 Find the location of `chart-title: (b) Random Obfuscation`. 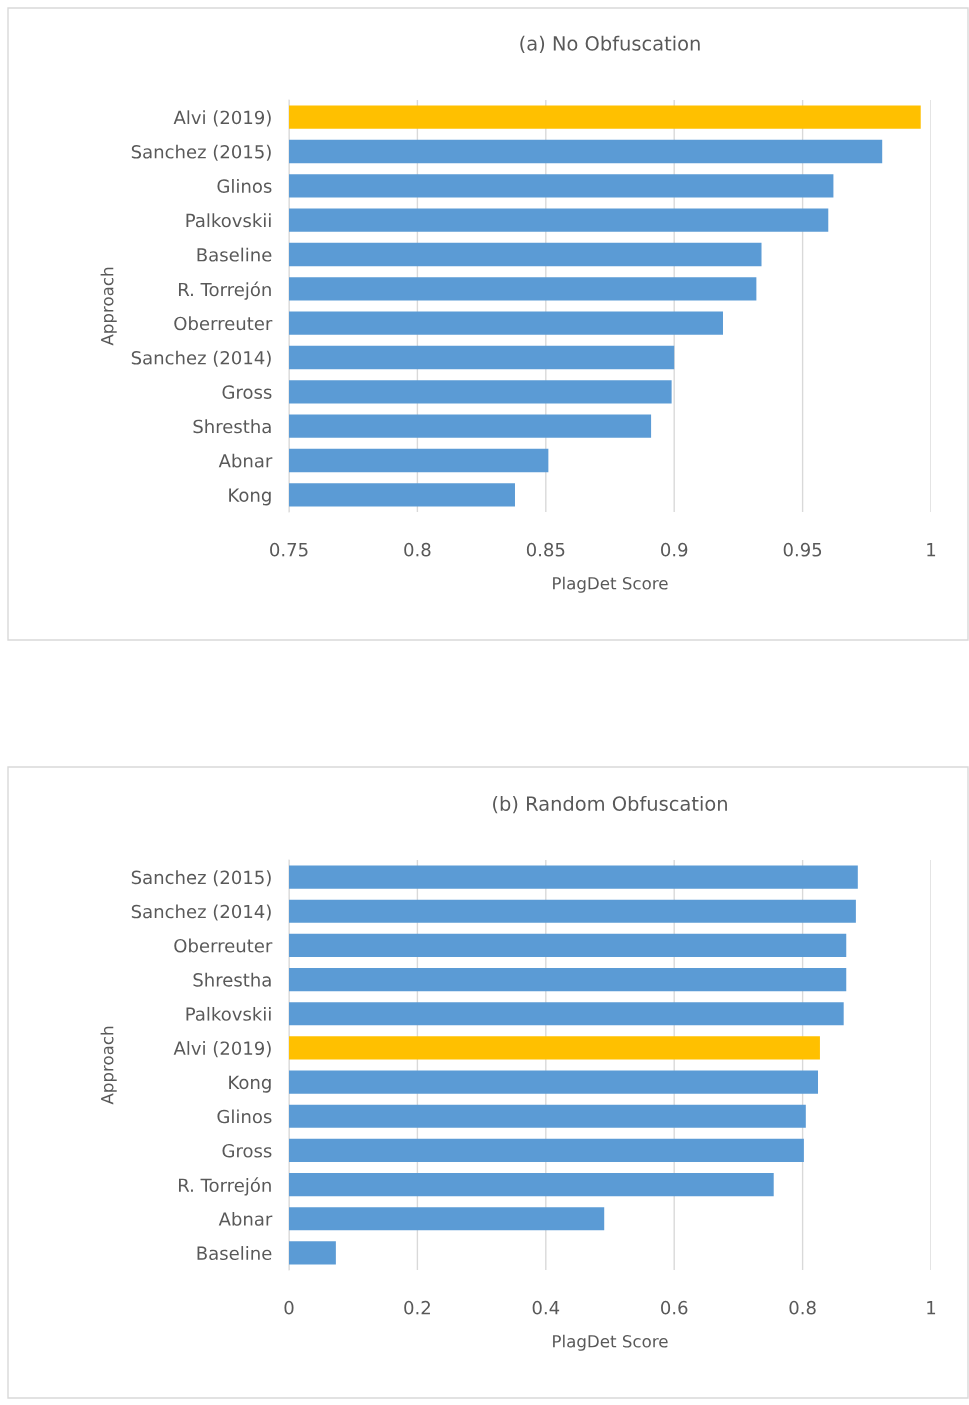

chart-title: (b) Random Obfuscation is located at coordinates (610, 804).